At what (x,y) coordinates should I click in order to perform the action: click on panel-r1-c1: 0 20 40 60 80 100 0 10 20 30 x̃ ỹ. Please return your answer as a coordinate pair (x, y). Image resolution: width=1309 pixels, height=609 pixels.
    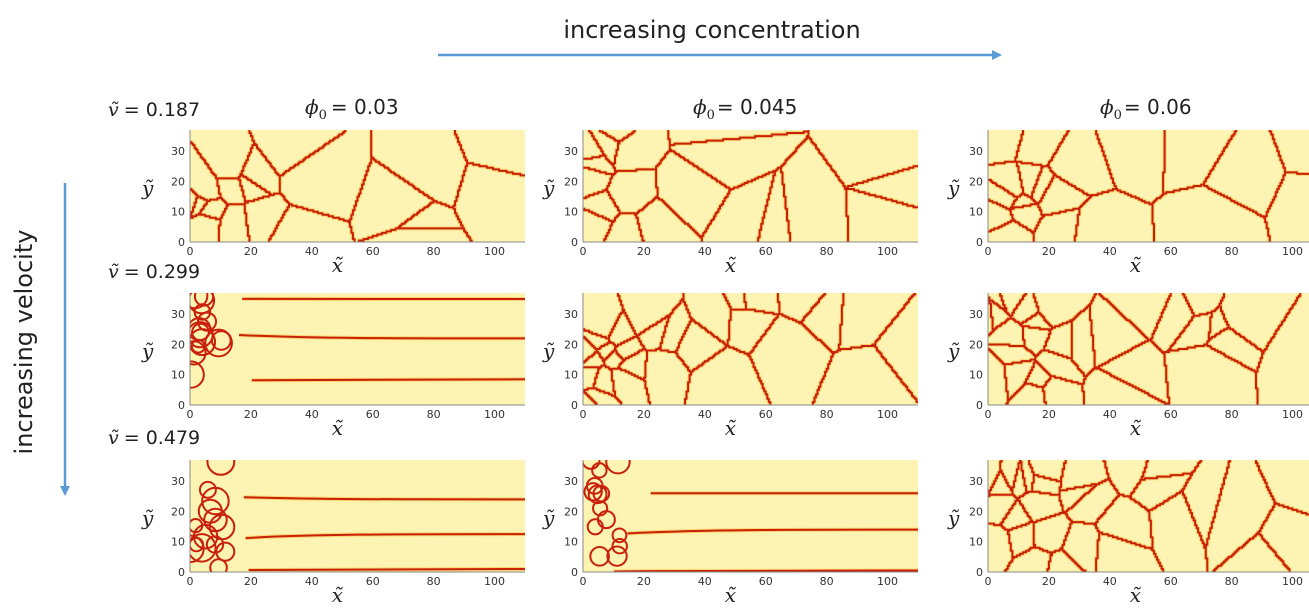
    Looking at the image, I should click on (333, 203).